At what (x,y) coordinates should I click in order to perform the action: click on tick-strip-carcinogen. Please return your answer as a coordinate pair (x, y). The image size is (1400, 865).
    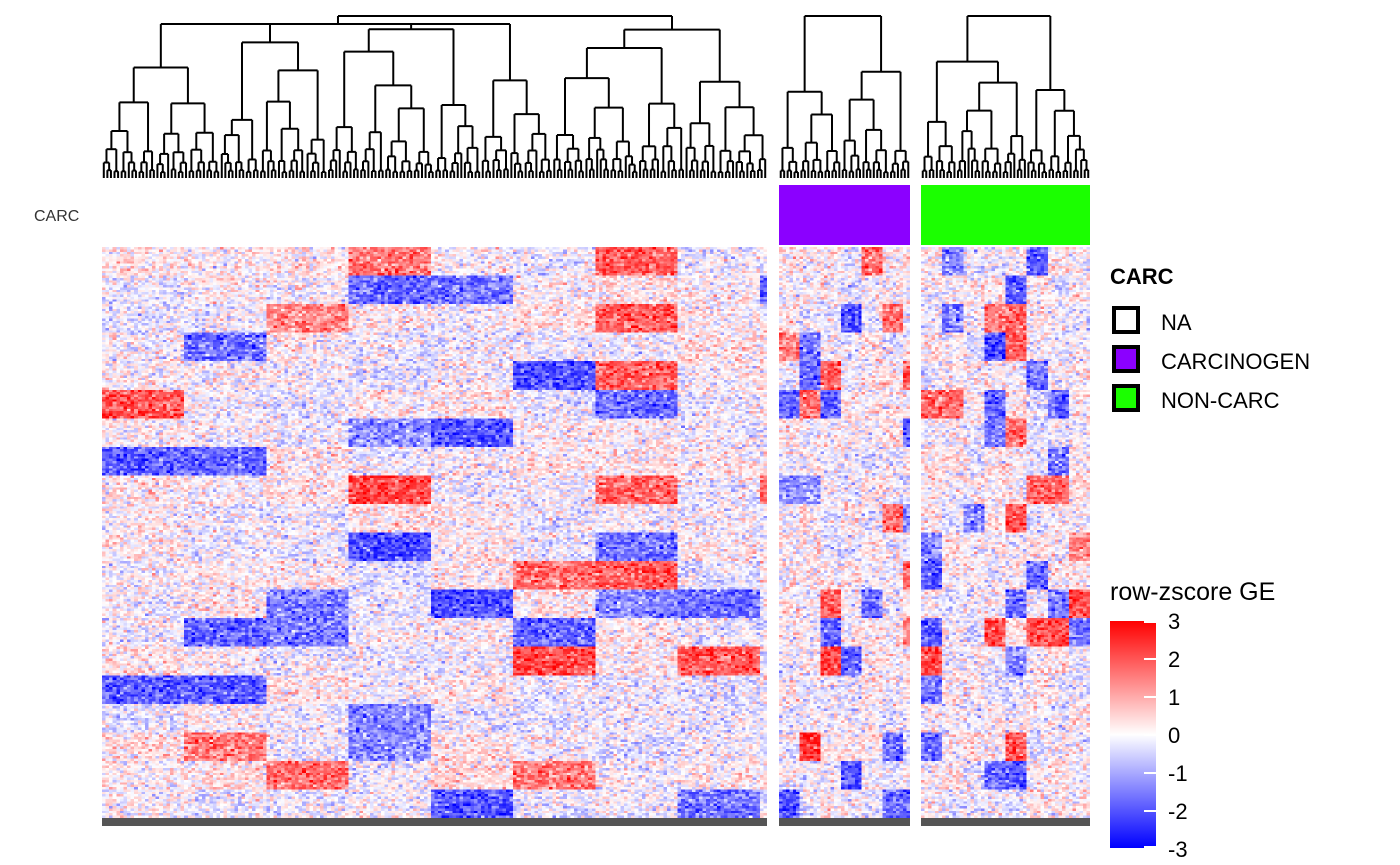
    Looking at the image, I should click on (844, 822).